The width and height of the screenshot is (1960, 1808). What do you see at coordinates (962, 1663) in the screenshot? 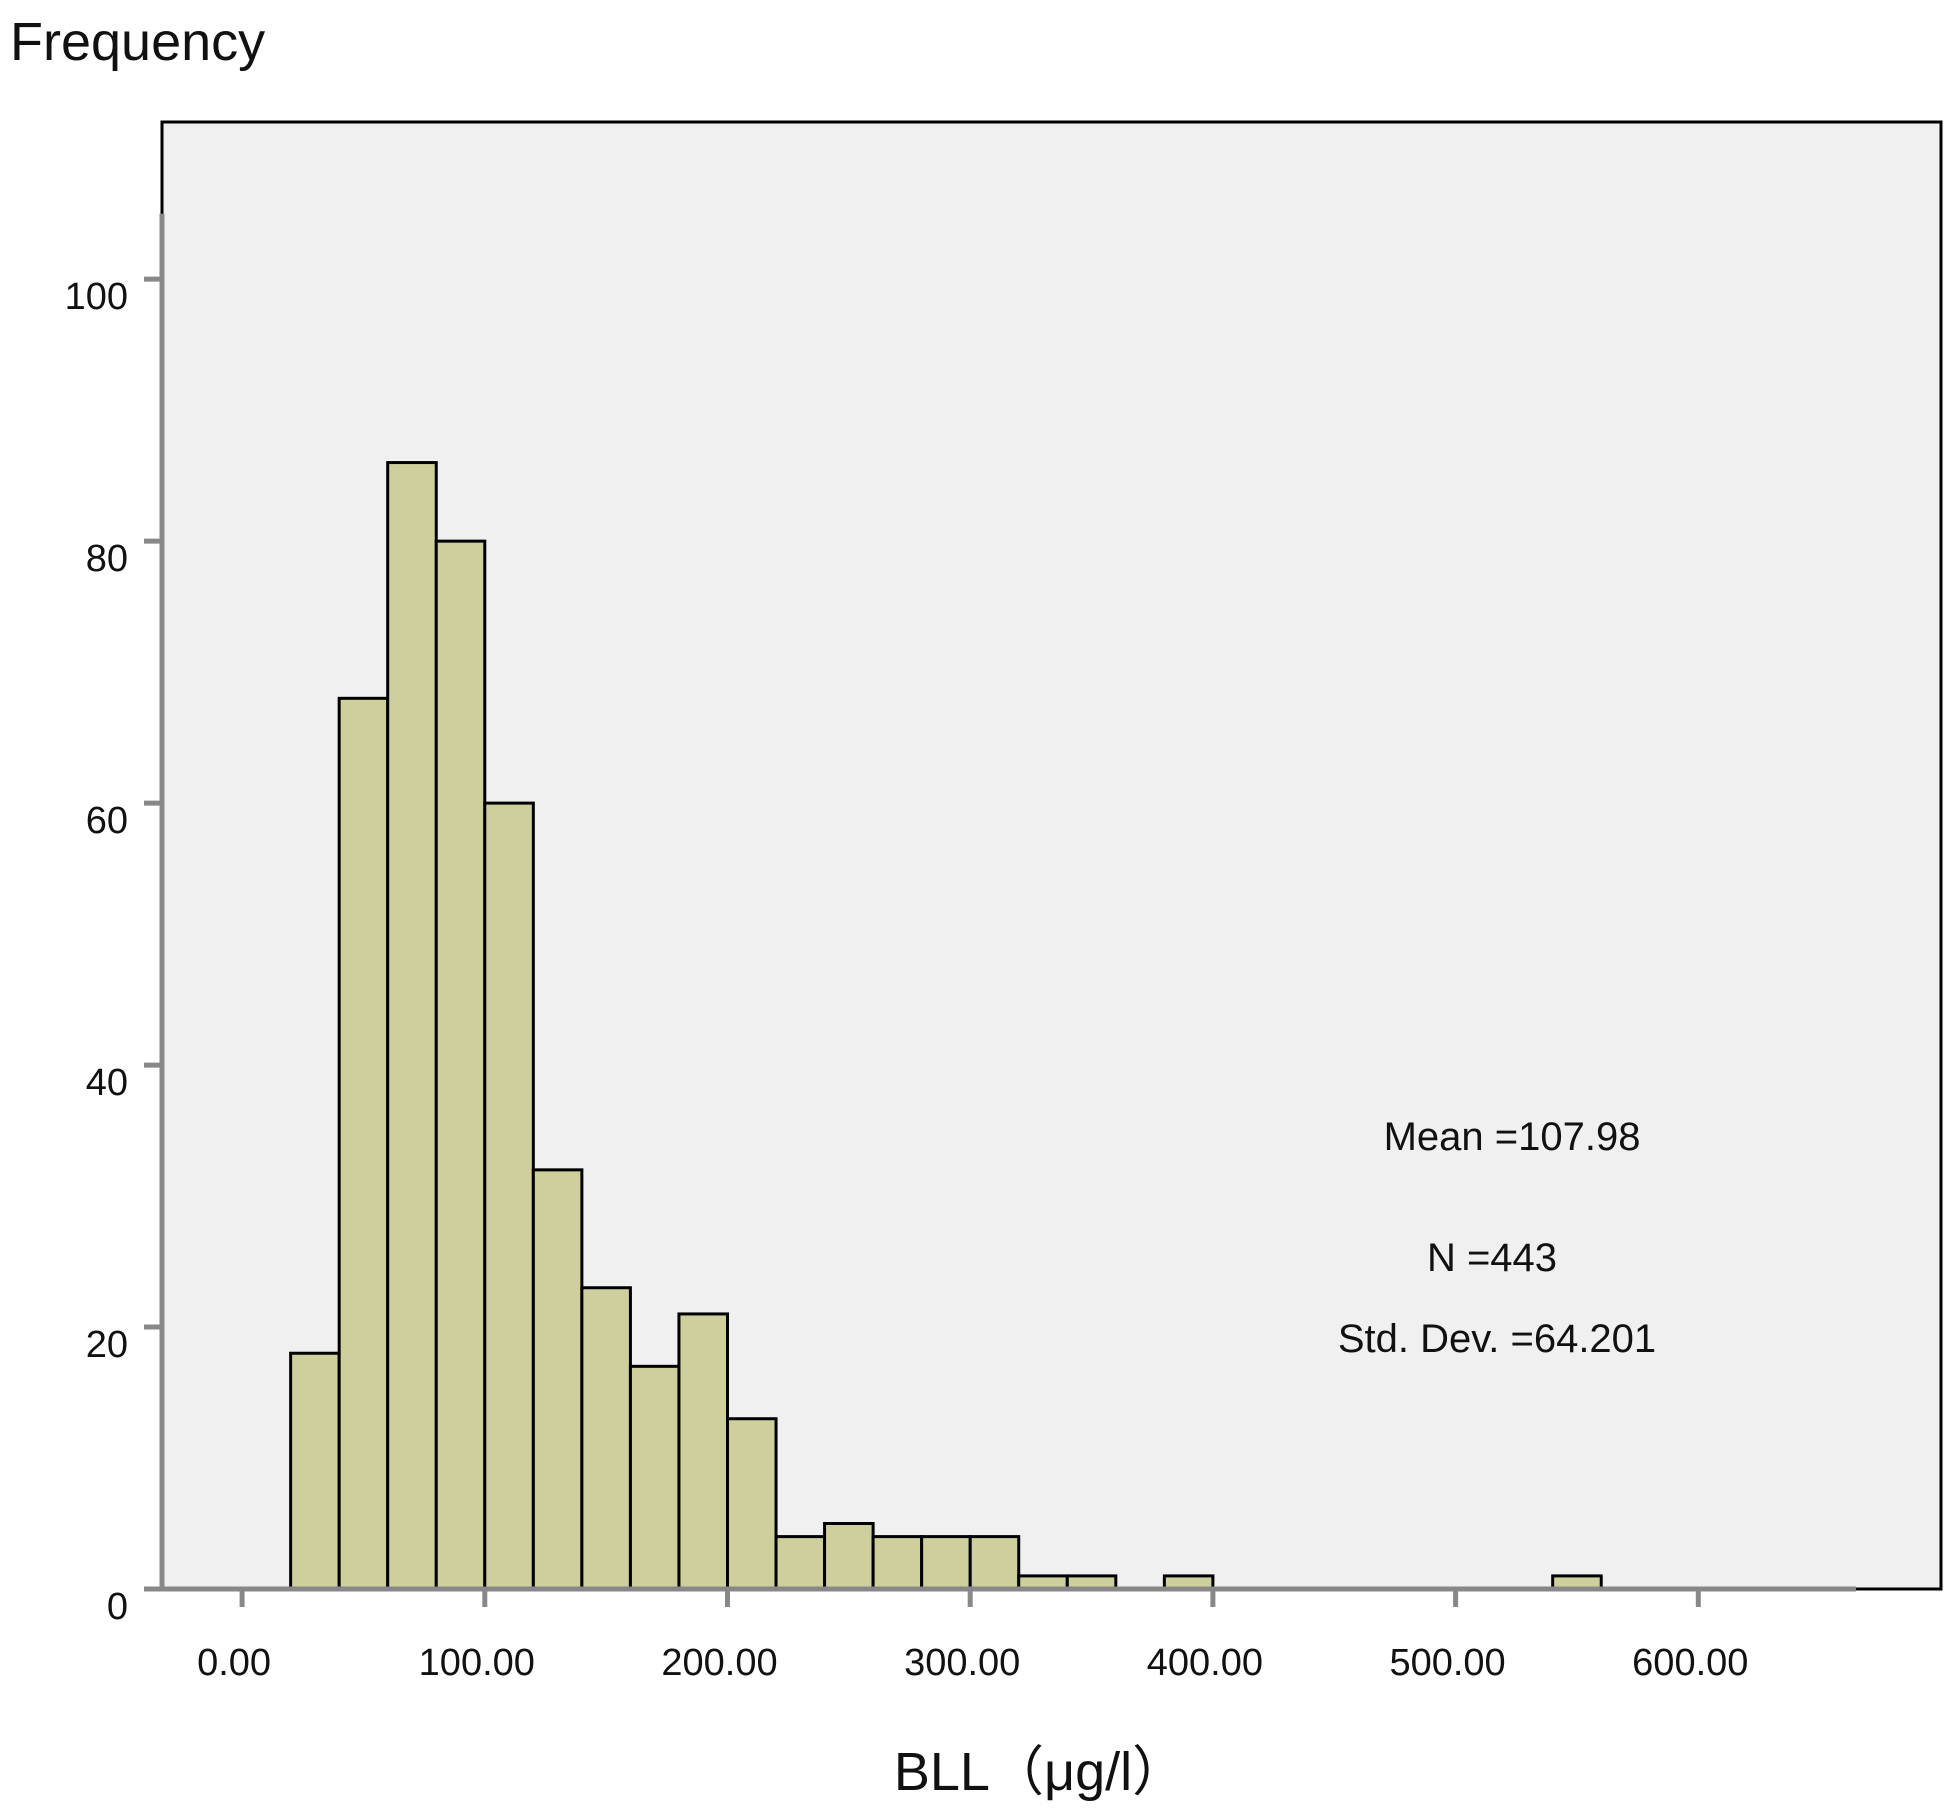
I see `x-tick-label-300: 300.00` at bounding box center [962, 1663].